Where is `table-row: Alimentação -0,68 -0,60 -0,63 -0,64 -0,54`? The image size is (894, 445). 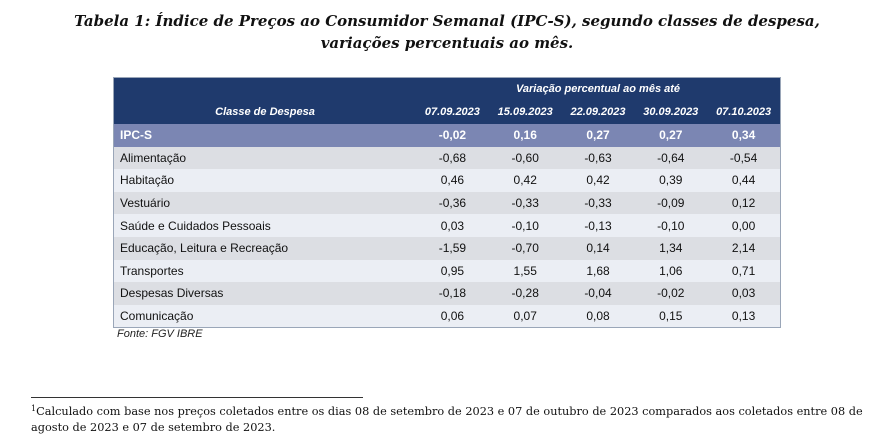 table-row: Alimentação -0,68 -0,60 -0,63 -0,64 -0,54 is located at coordinates (447, 158).